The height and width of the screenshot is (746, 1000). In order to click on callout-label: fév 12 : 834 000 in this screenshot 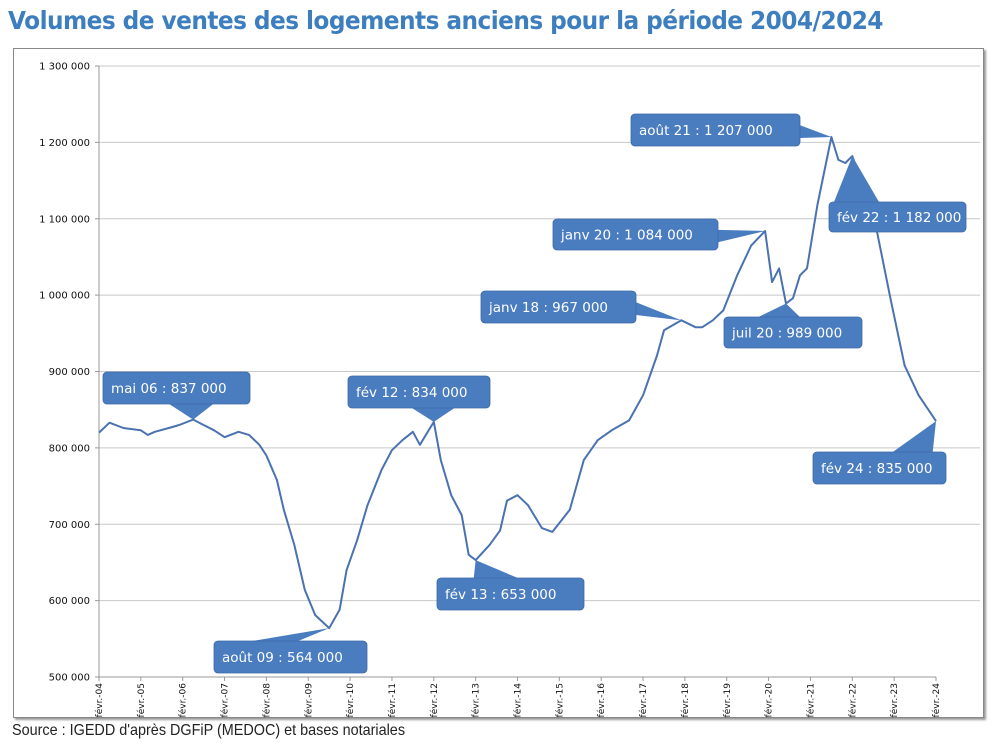, I will do `click(411, 393)`.